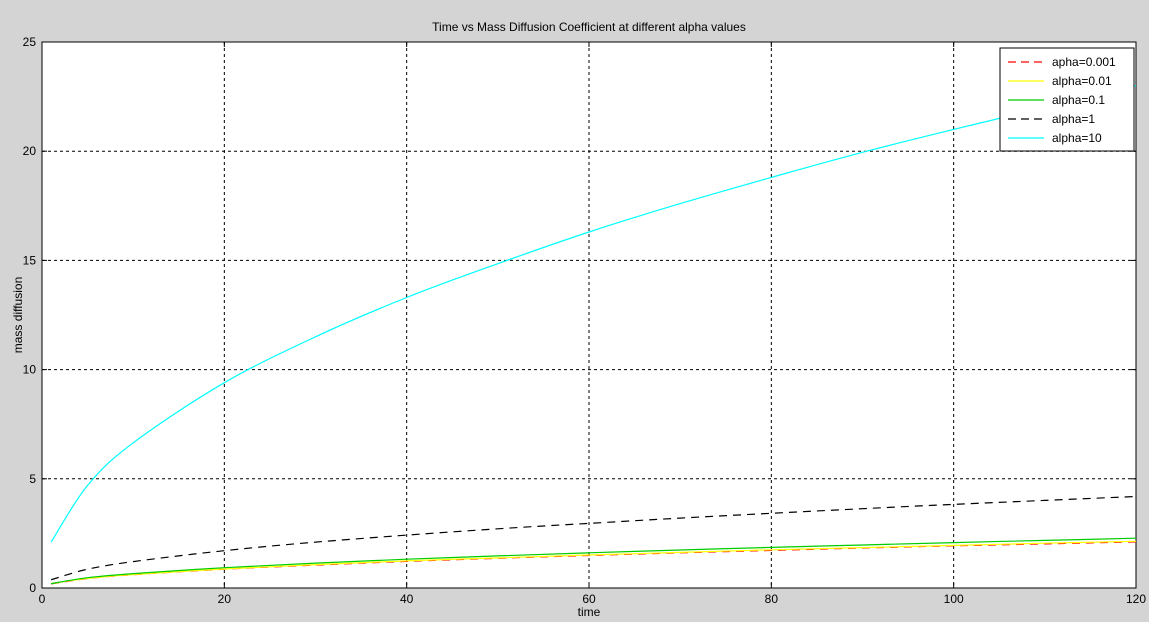  Describe the element at coordinates (1084, 62) in the screenshot. I see `legend-label-0: apha=0.001` at that location.